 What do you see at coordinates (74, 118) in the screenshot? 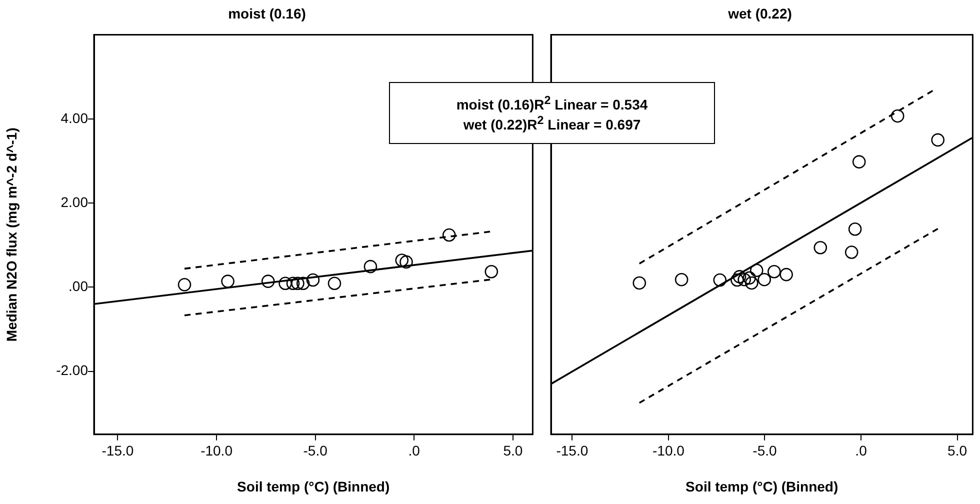
I see `y-tick-label: 4.00` at bounding box center [74, 118].